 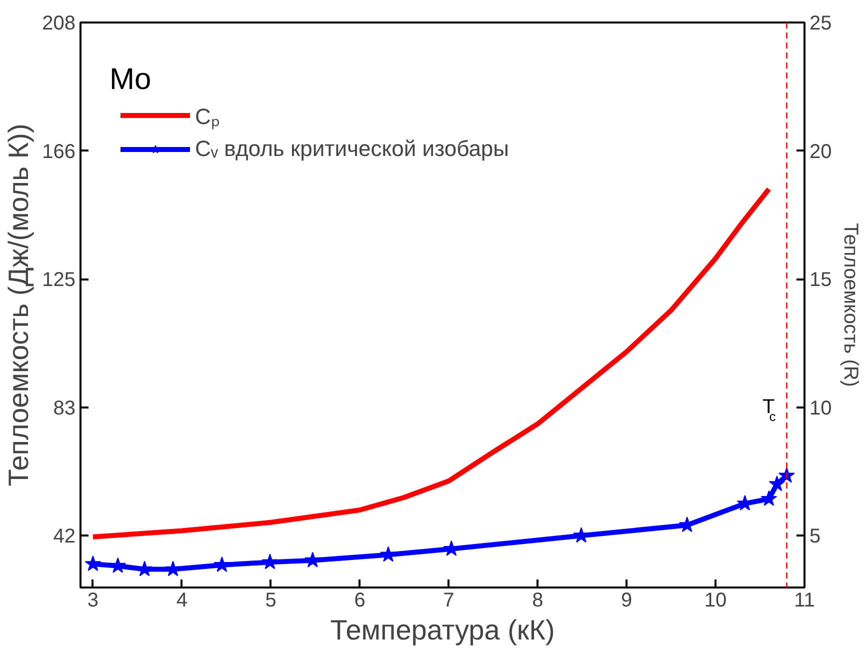 What do you see at coordinates (821, 151) in the screenshot?
I see `y2-tick-label: 20` at bounding box center [821, 151].